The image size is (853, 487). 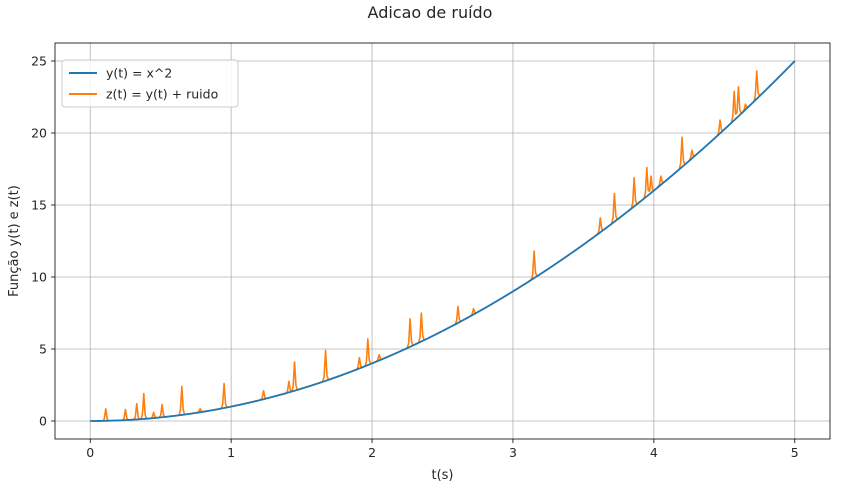 I want to click on x-axis-label: t(s), so click(x=442, y=475).